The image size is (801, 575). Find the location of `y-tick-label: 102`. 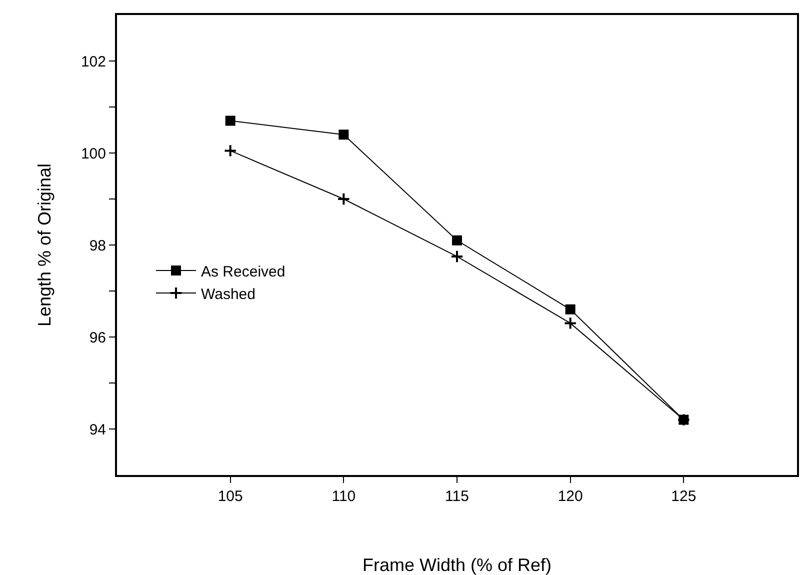

y-tick-label: 102 is located at coordinates (93, 61).